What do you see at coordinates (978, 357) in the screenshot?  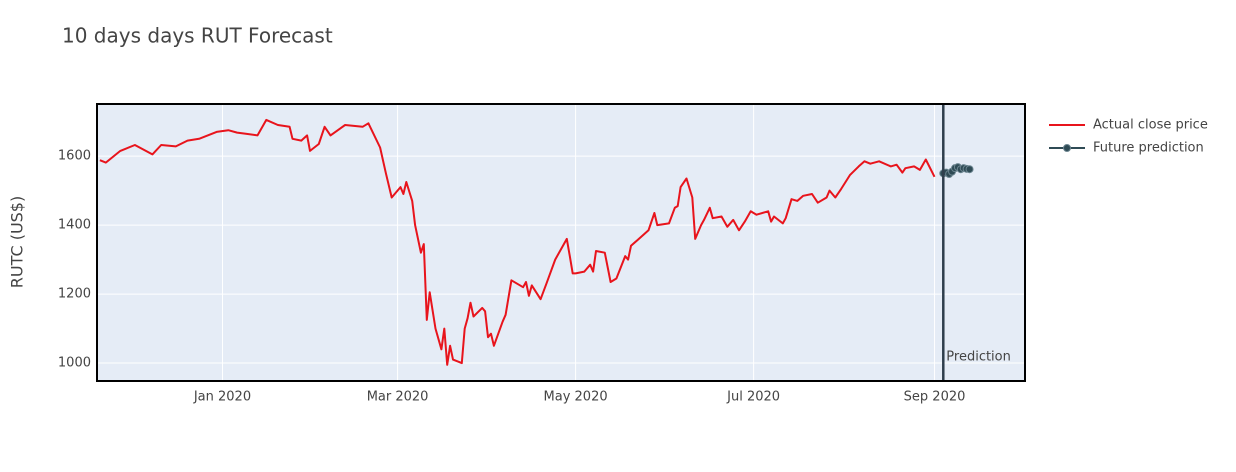 I see `annotation: Prediction` at bounding box center [978, 357].